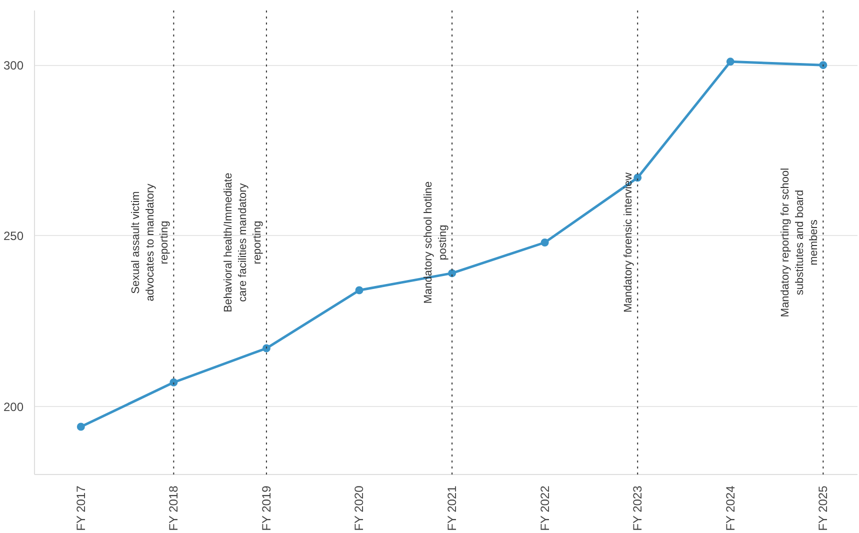 Image resolution: width=859 pixels, height=533 pixels. What do you see at coordinates (545, 508) in the screenshot?
I see `x-tick-label: FY 2022` at bounding box center [545, 508].